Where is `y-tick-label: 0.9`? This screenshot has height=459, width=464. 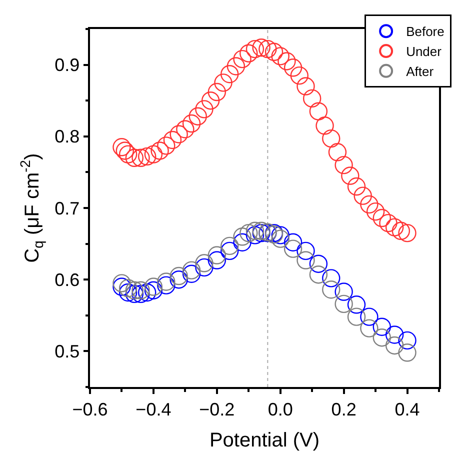
y-tick-label: 0.9 is located at coordinates (67, 65).